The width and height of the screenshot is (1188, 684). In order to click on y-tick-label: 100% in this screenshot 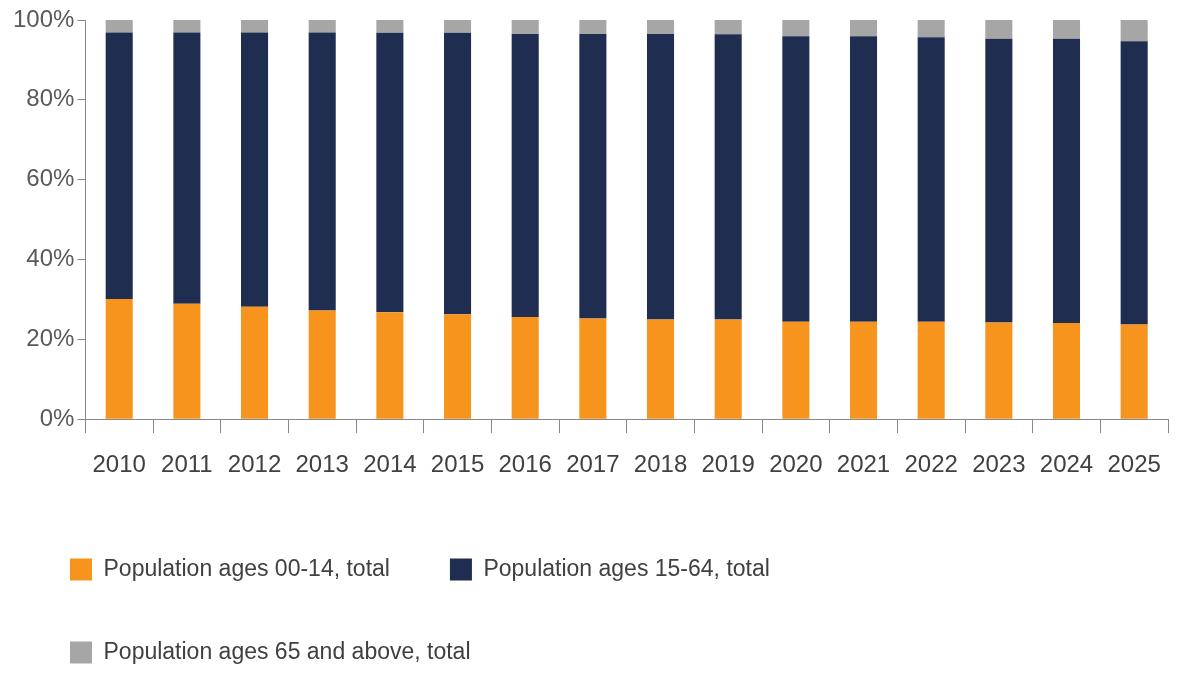, I will do `click(43, 18)`.